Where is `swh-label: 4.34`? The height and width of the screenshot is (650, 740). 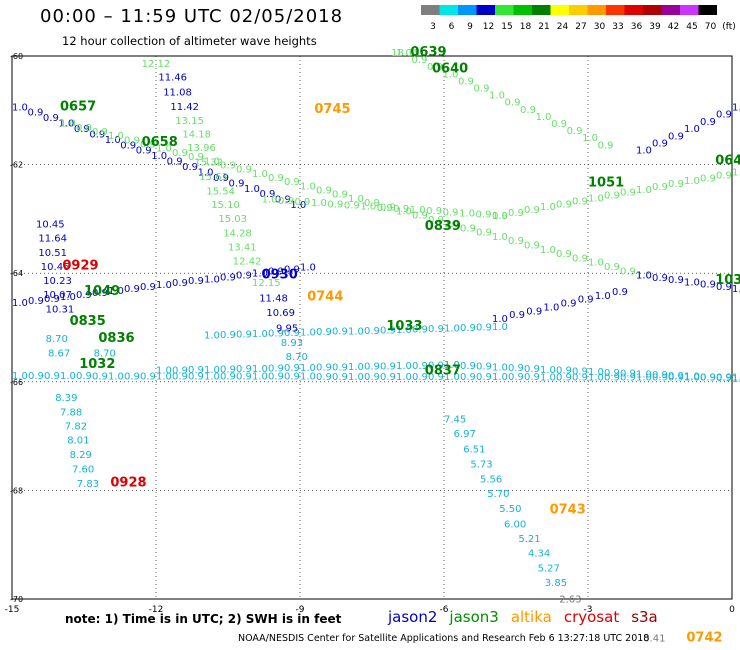
swh-label: 4.34 is located at coordinates (539, 554).